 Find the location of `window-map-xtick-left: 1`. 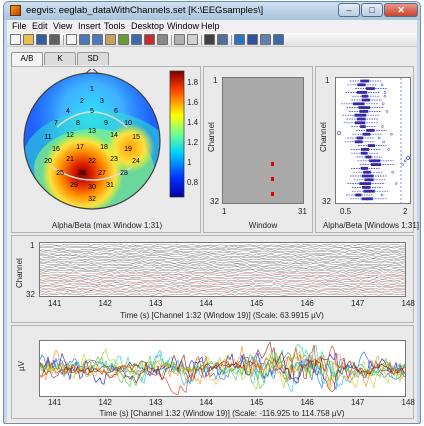

window-map-xtick-left: 1 is located at coordinates (224, 211).